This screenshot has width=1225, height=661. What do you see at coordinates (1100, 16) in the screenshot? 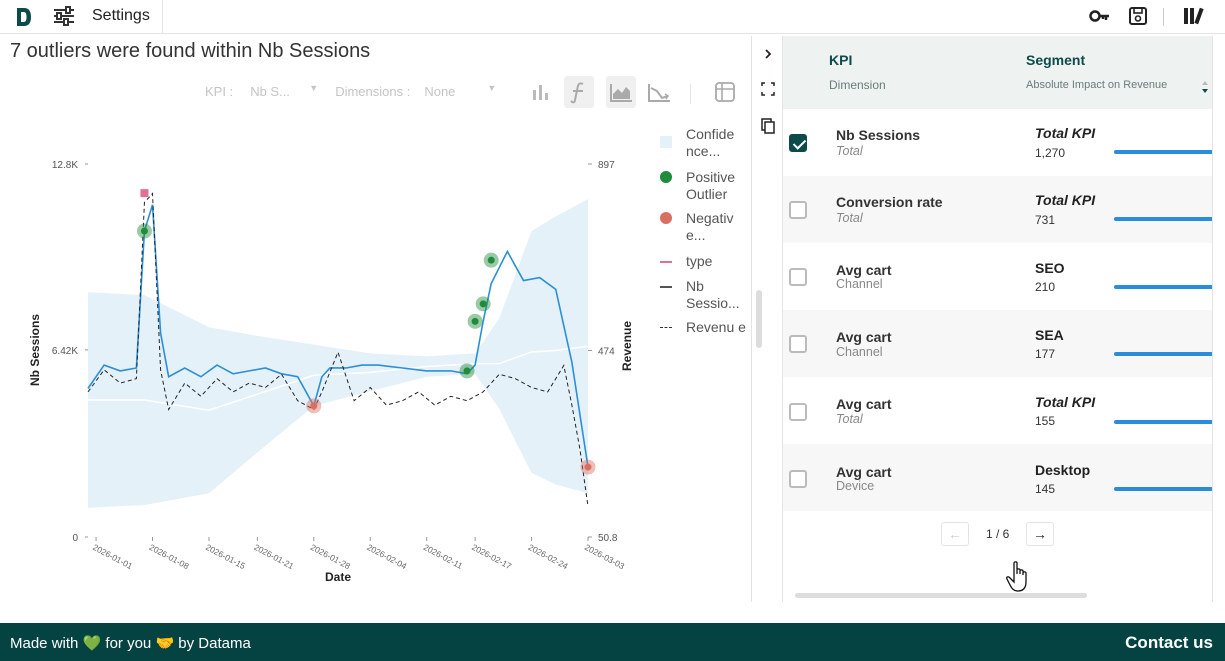
I see `key-icon` at bounding box center [1100, 16].